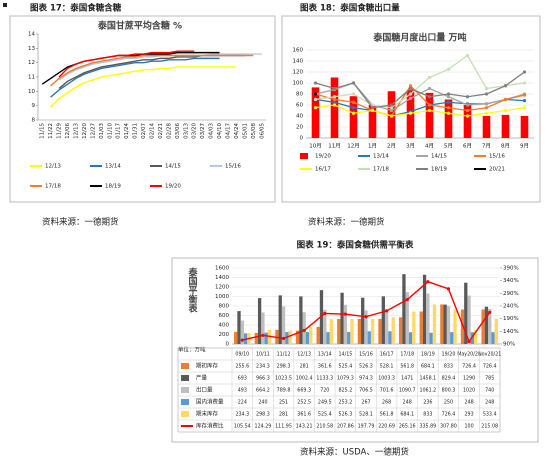 The width and height of the screenshot is (550, 461). What do you see at coordinates (283, 415) in the screenshot?
I see `table-cell: 281` at bounding box center [283, 415].